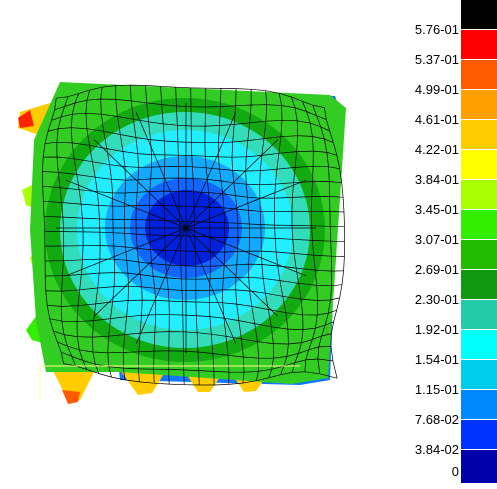 The image size is (497, 489). I want to click on legend-label: 1.15-01, so click(436, 389).